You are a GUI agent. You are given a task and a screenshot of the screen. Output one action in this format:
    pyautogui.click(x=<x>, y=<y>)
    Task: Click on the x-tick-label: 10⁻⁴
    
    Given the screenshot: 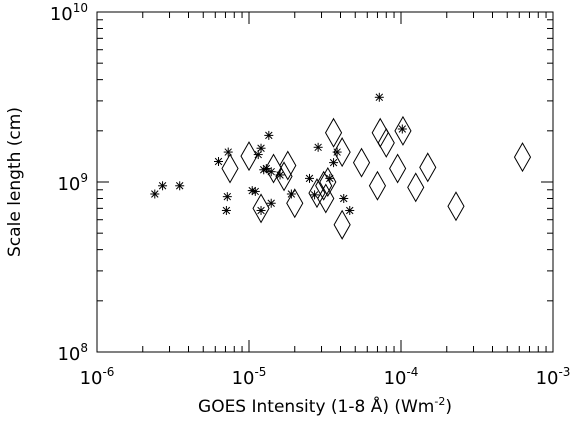 What is the action you would take?
    pyautogui.click(x=401, y=377)
    